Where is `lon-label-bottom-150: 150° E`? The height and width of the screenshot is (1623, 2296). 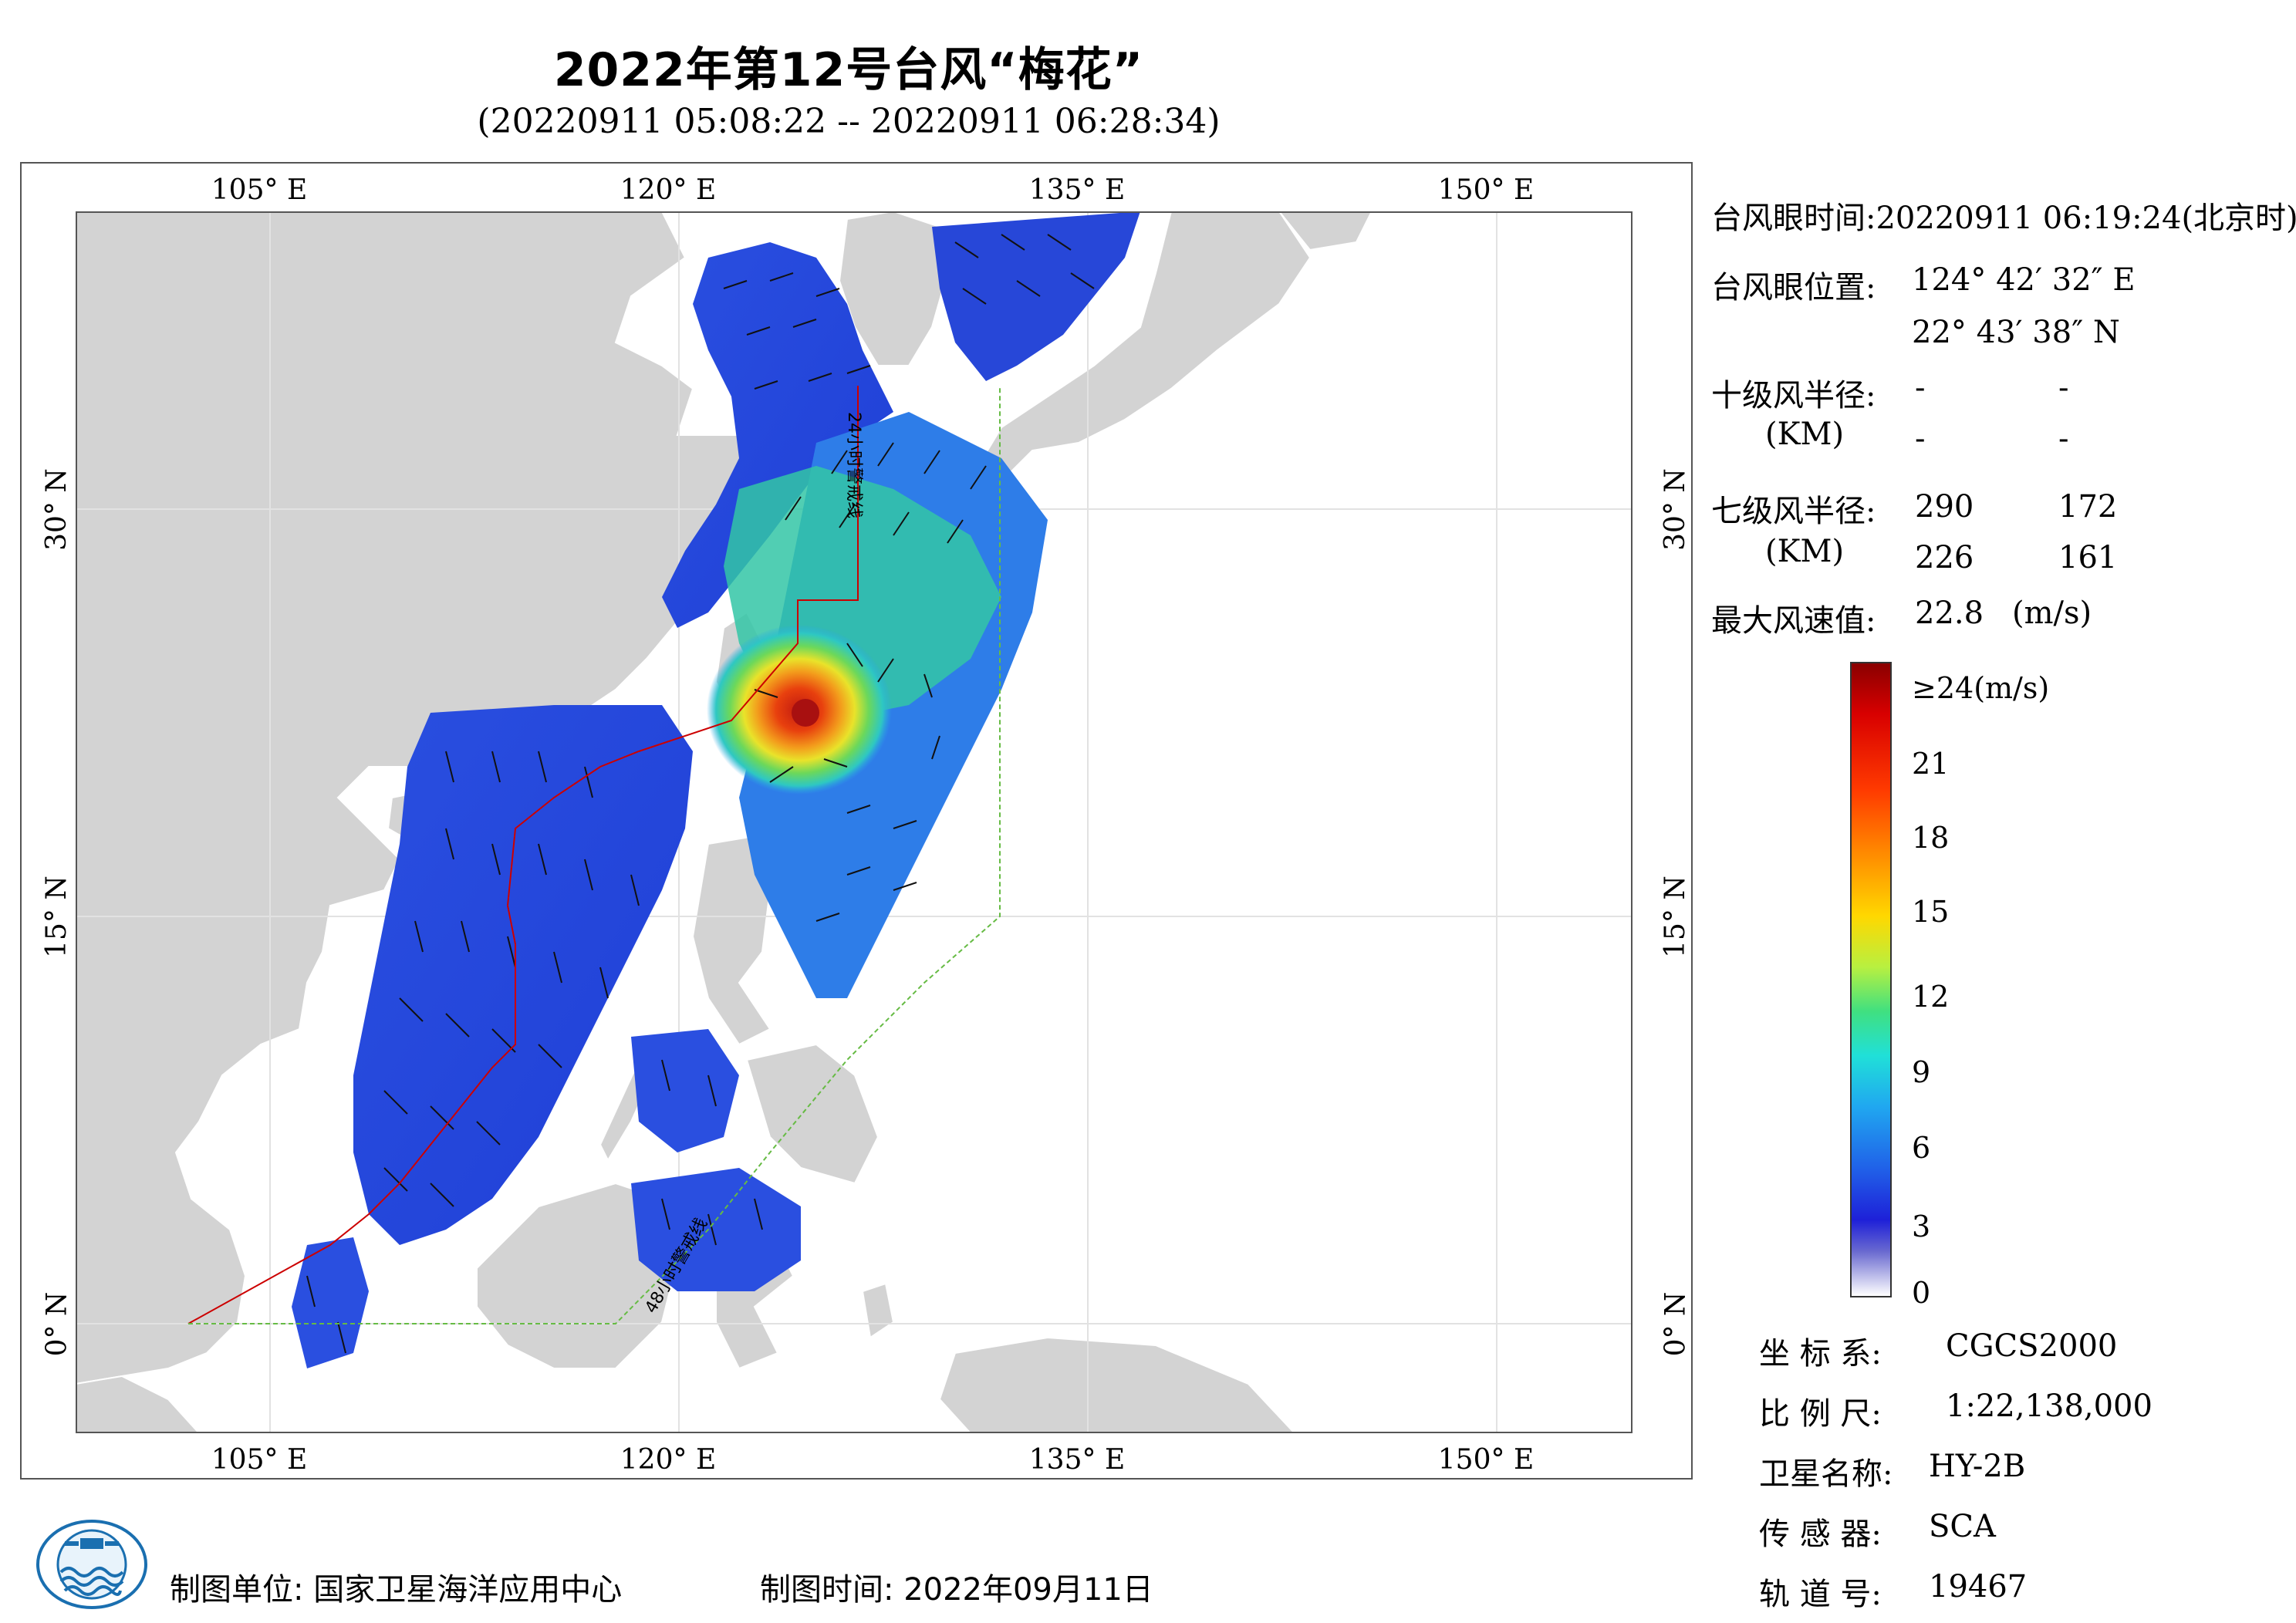 lon-label-bottom-150: 150° E is located at coordinates (1486, 1460).